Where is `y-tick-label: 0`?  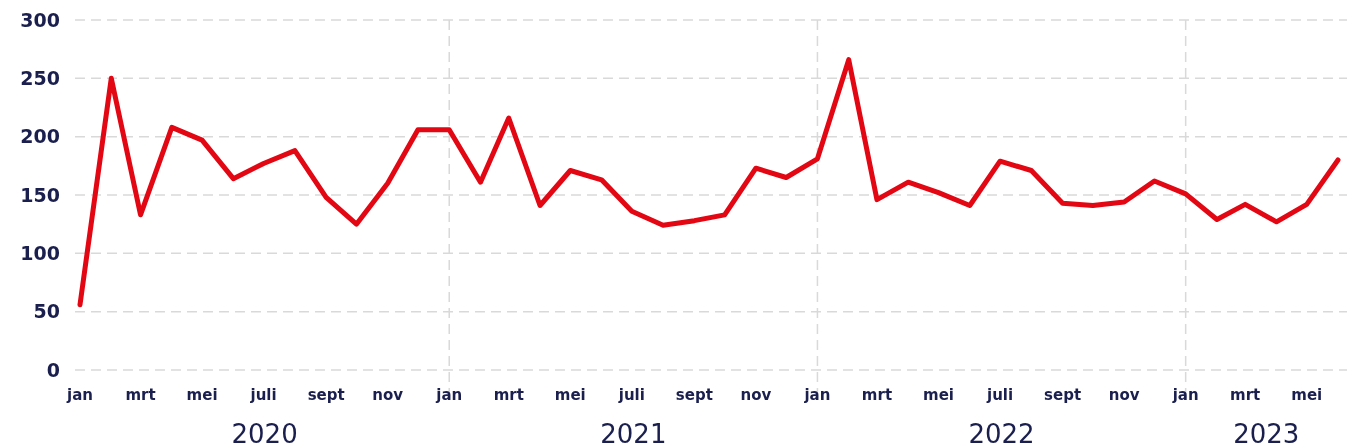
y-tick-label: 0 is located at coordinates (53, 369).